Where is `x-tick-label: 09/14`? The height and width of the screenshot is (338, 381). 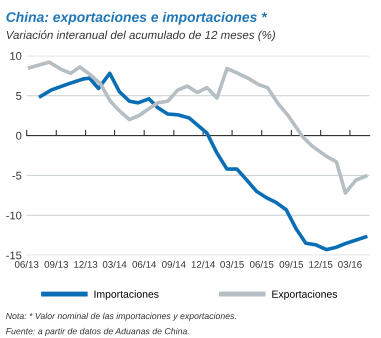 x-tick-label: 09/14 is located at coordinates (174, 264).